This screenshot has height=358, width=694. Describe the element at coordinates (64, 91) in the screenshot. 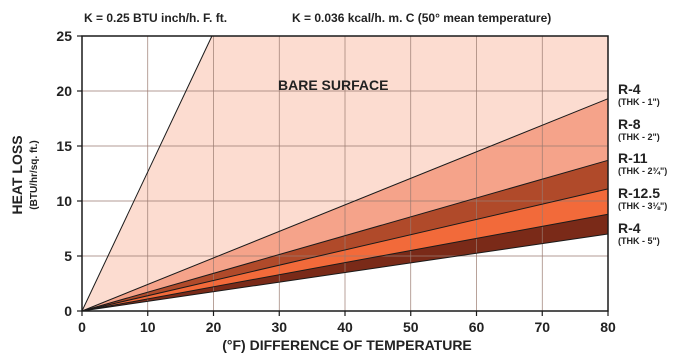

I see `y-tick-label: 20` at that location.